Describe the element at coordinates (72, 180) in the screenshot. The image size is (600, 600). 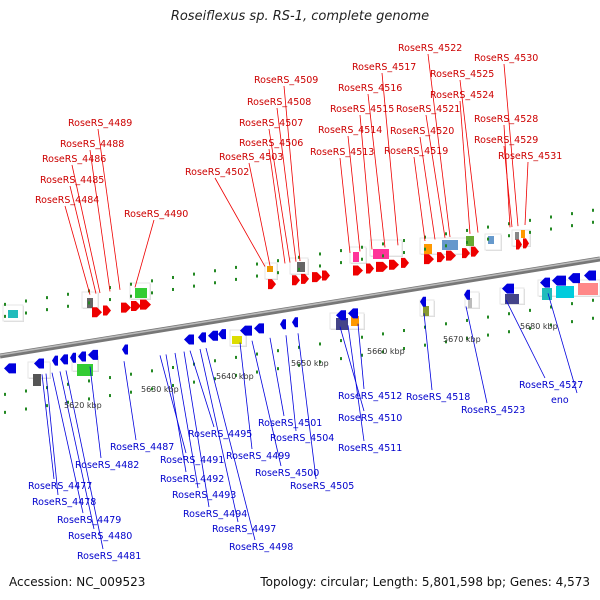
I see `forward-gene-label: RoseRS_4485` at that location.